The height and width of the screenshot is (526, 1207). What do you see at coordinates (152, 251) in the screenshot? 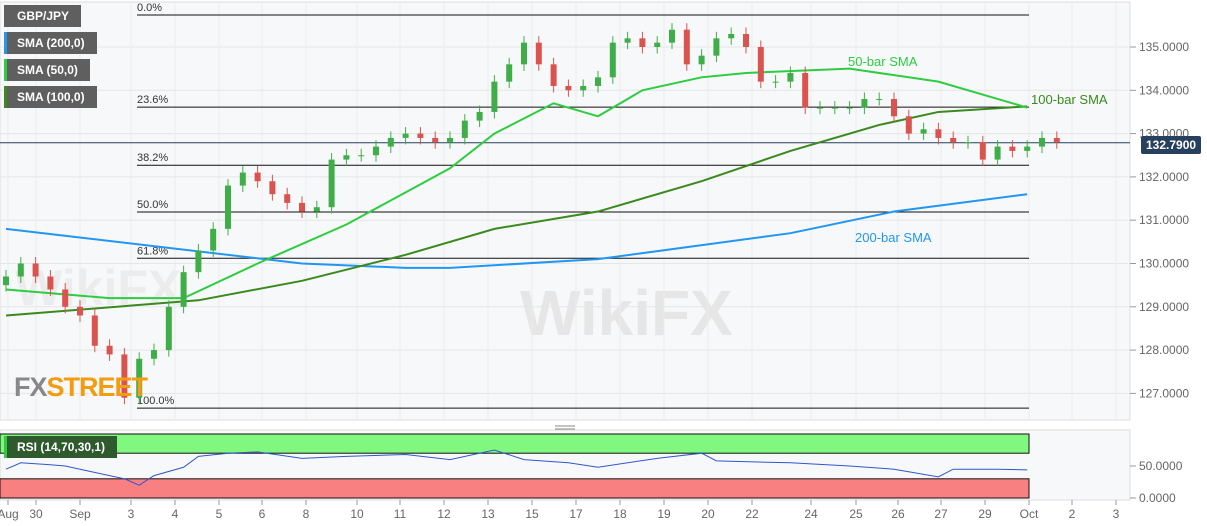
I see `fib-label: 61.8%` at bounding box center [152, 251].